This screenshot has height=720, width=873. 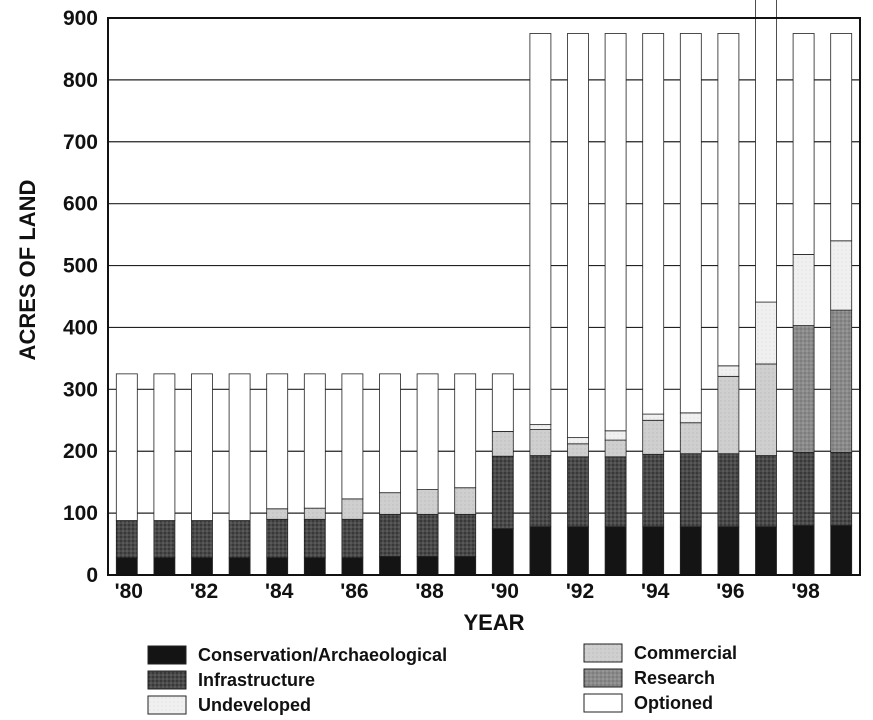 I want to click on bar-segment-optioned-1980, so click(x=126, y=447).